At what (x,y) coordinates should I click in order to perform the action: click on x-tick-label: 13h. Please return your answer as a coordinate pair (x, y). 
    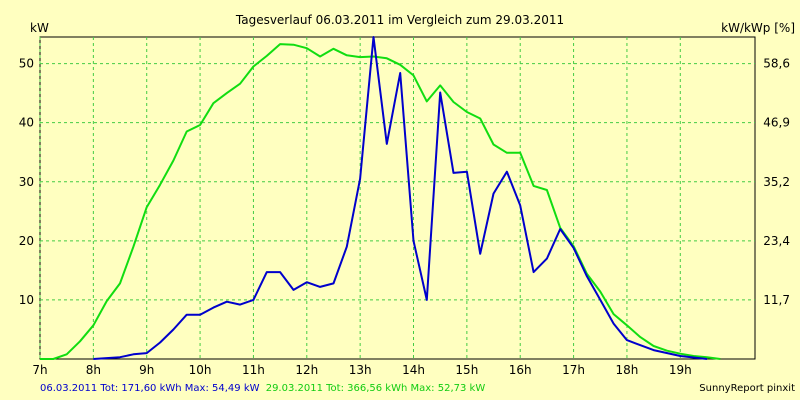
    Looking at the image, I should click on (360, 370).